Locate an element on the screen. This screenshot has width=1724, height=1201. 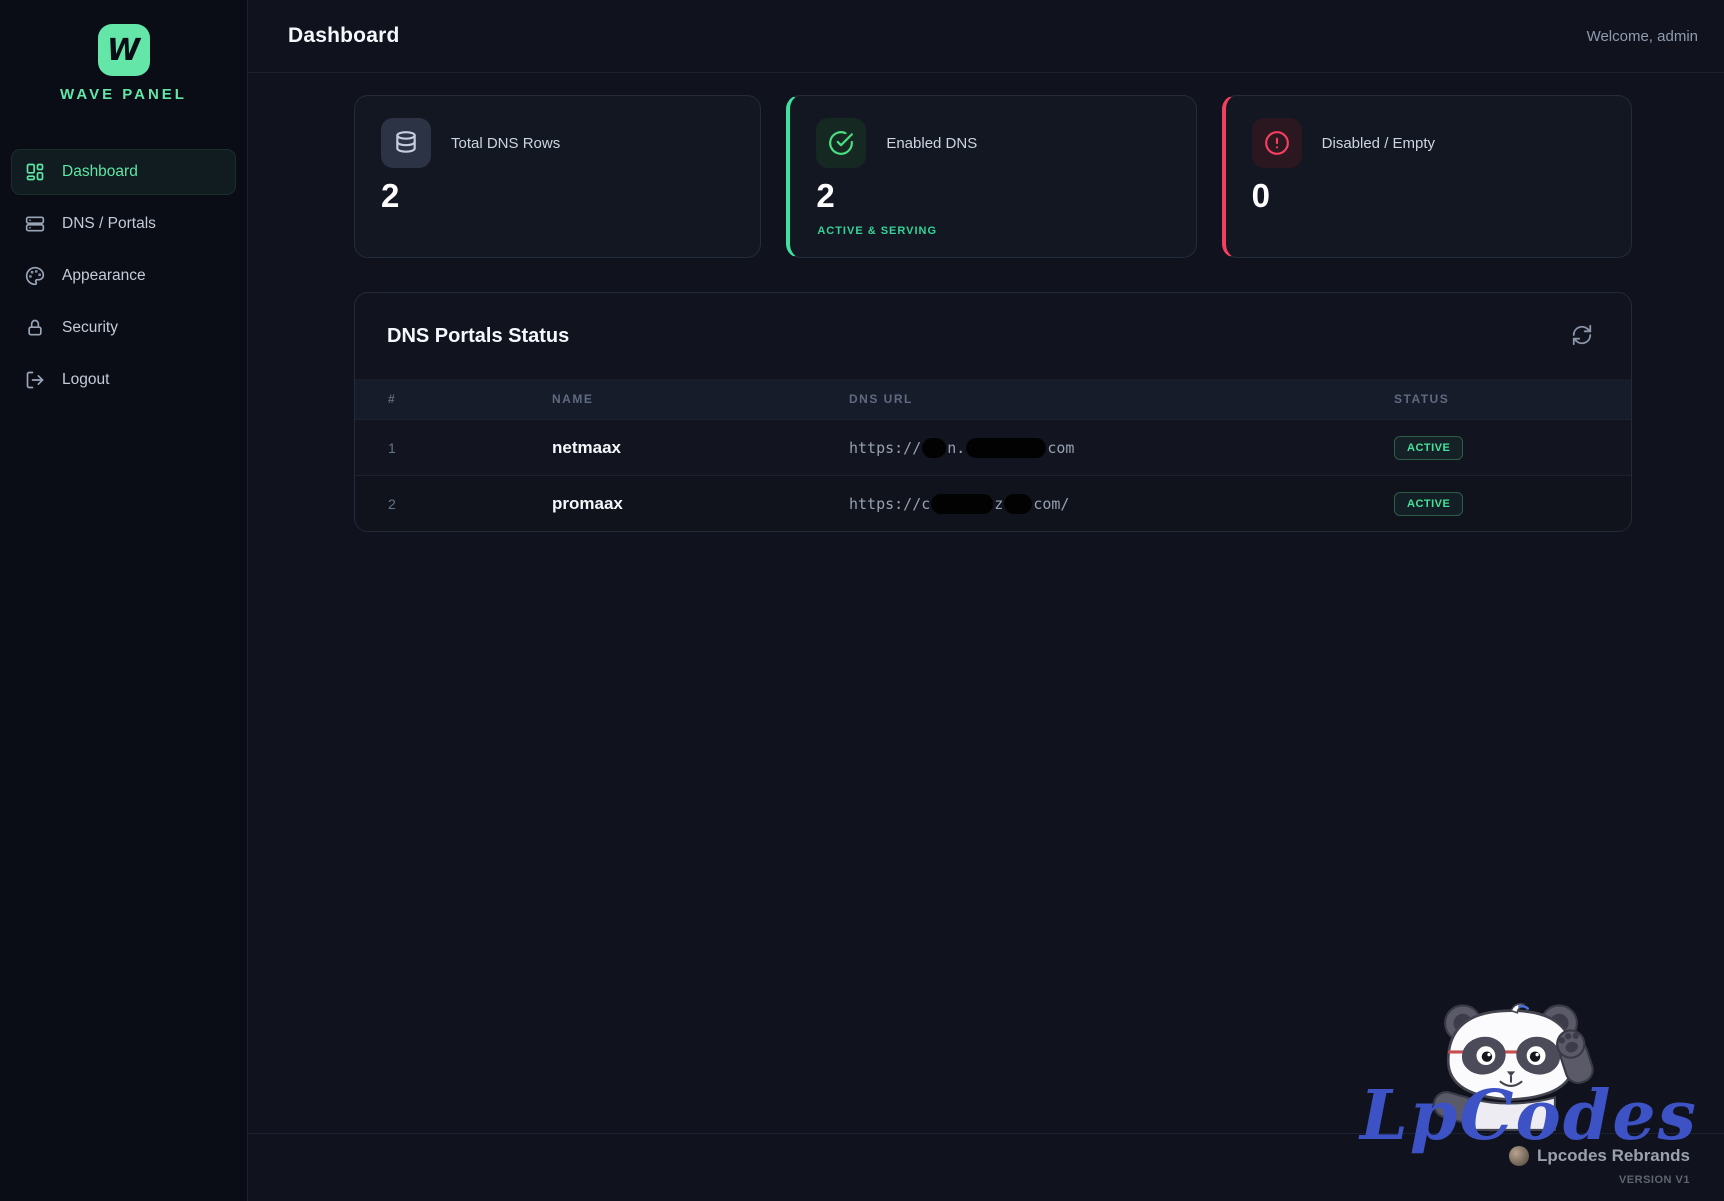
panel-header: DNS Portals Status is located at coordinates (993, 336).